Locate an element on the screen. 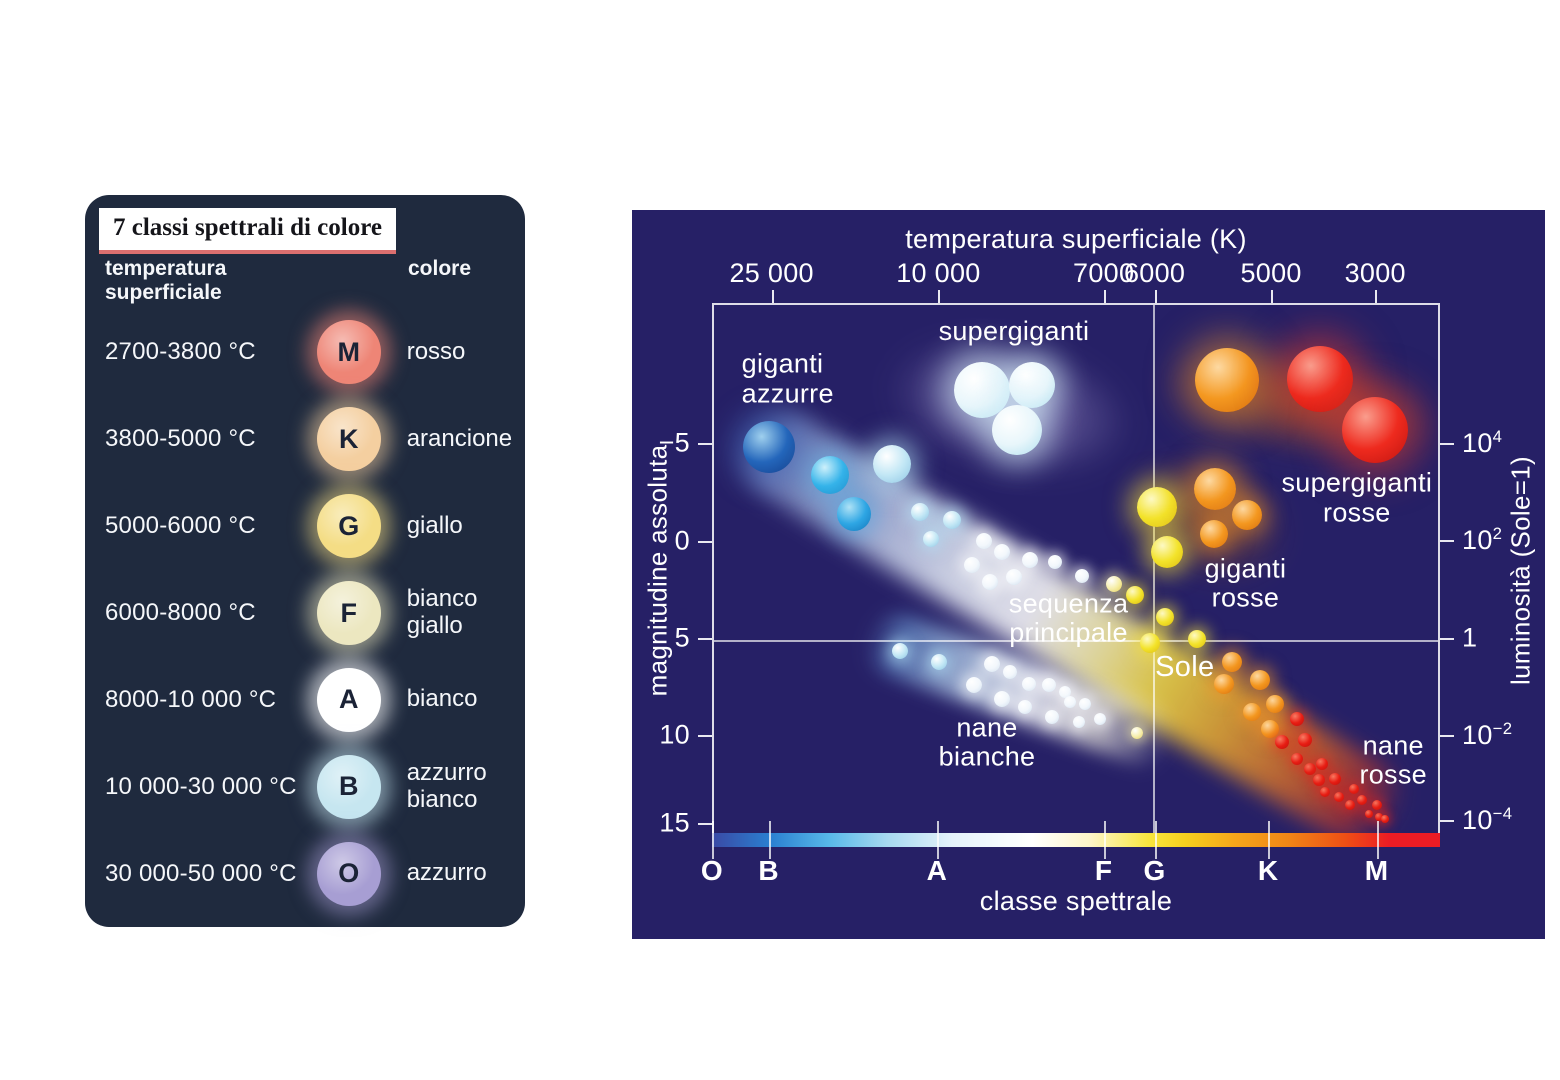 The image size is (1560, 1080). legend-headers: temperatura superficiale colore is located at coordinates (313, 282).